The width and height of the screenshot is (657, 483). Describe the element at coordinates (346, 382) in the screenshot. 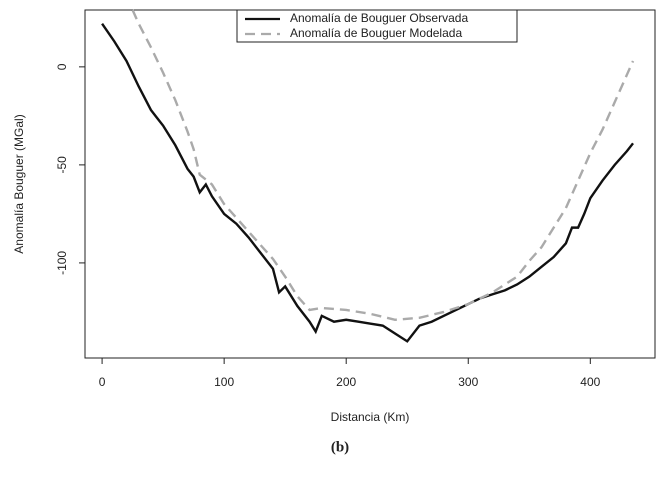

I see `x-tick-label: 200` at that location.